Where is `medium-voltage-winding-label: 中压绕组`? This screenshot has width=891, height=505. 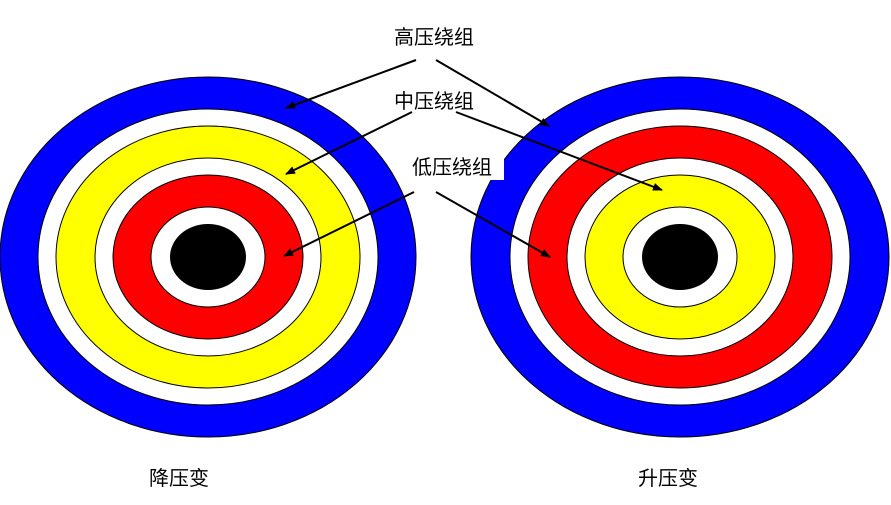 medium-voltage-winding-label: 中压绕组 is located at coordinates (434, 101).